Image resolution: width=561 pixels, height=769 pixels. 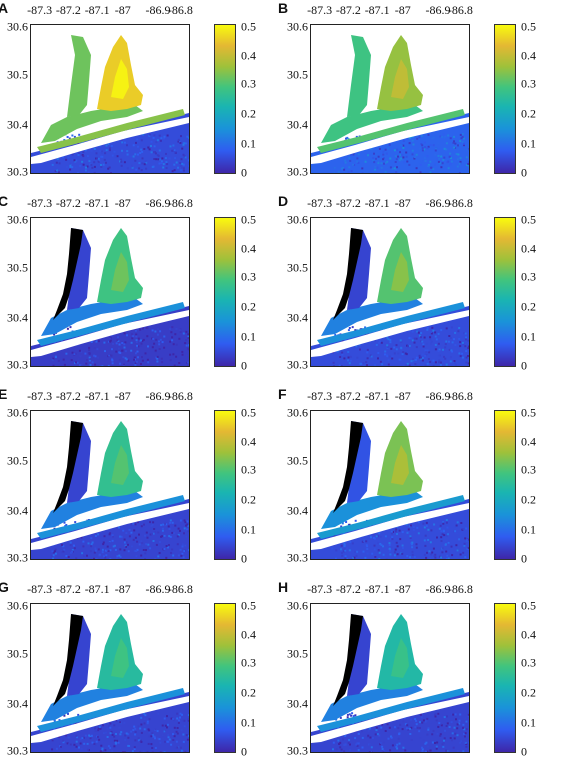 What do you see at coordinates (17, 75) in the screenshot?
I see `latitude-tick: 30.5` at bounding box center [17, 75].